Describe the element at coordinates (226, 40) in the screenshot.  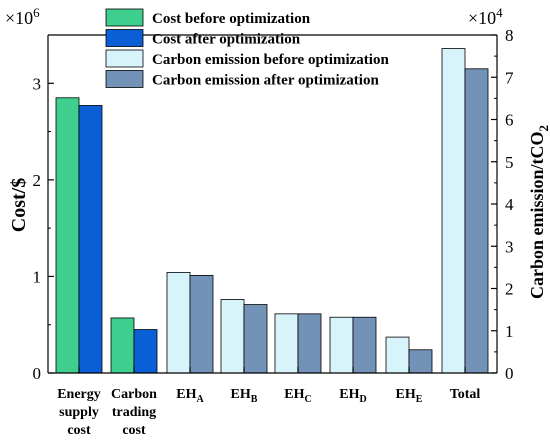
I see `legend-label: Cost after optimization` at that location.